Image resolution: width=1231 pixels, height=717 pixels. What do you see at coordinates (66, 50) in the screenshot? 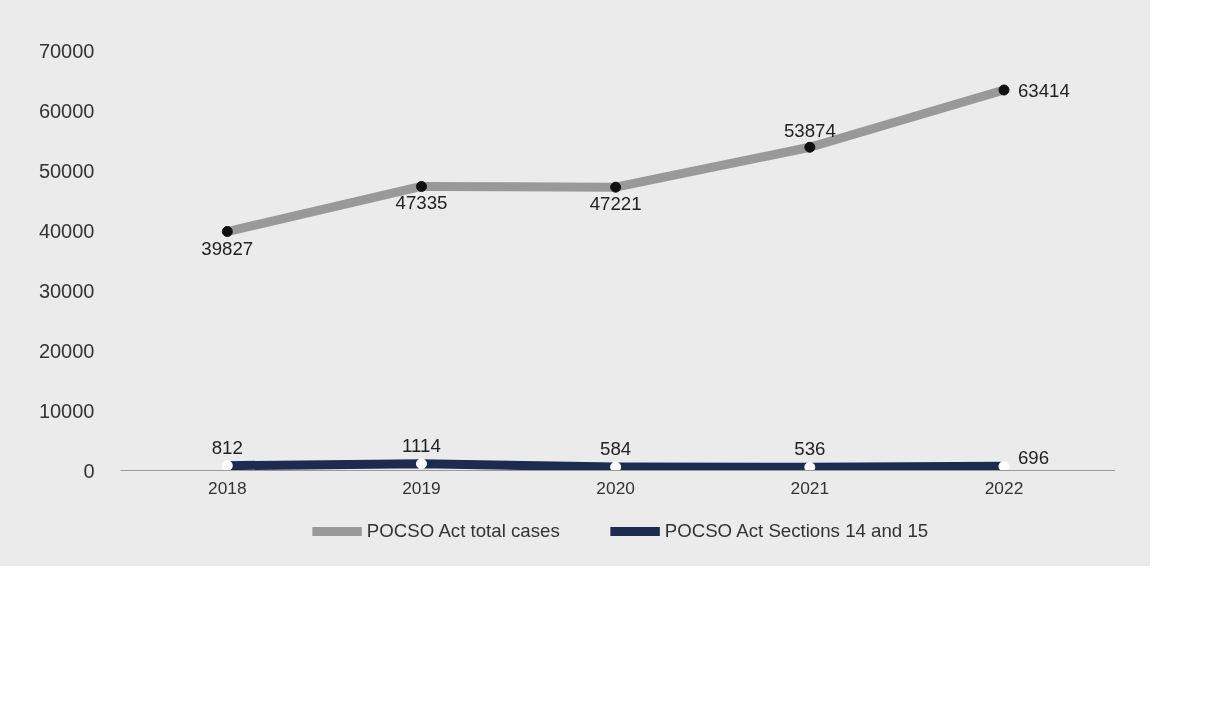
I see `y-tick-label: 70000` at bounding box center [66, 50].